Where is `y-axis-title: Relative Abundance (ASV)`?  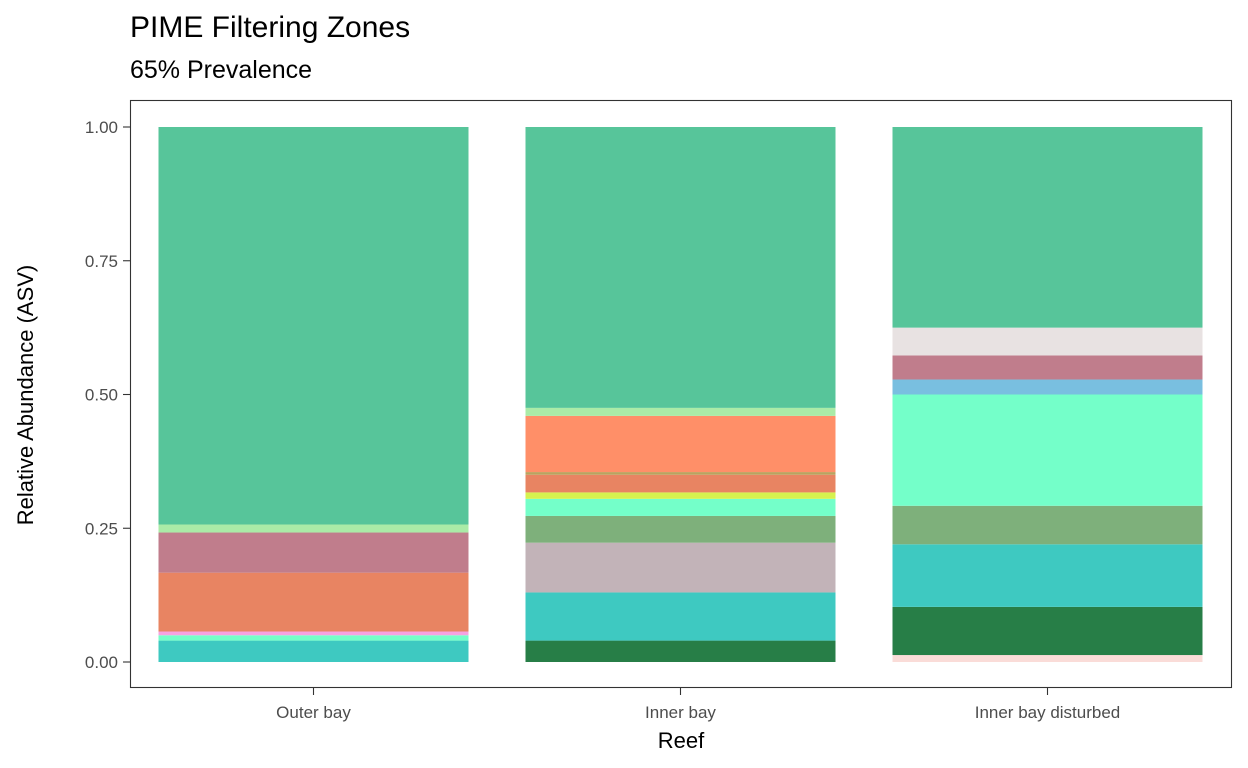 y-axis-title: Relative Abundance (ASV) is located at coordinates (25, 395).